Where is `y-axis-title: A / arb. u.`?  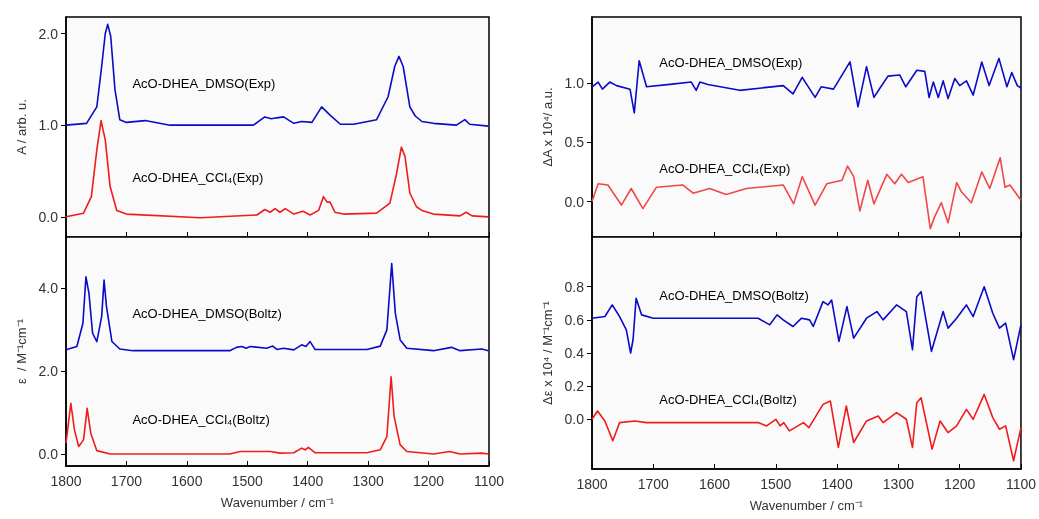 y-axis-title: A / arb. u. is located at coordinates (21, 127).